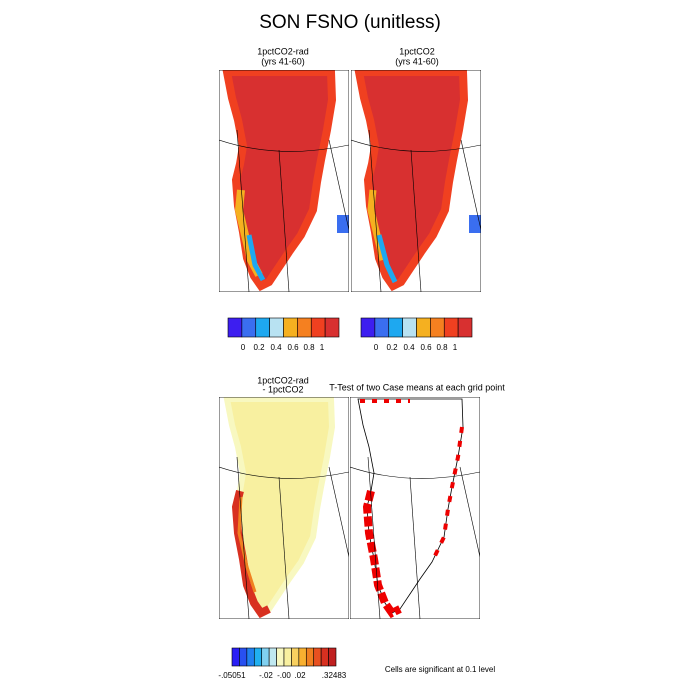 Image resolution: width=700 pixels, height=700 pixels. What do you see at coordinates (350, 22) in the screenshot?
I see `figure-title: SON FSNO (unitless)` at bounding box center [350, 22].